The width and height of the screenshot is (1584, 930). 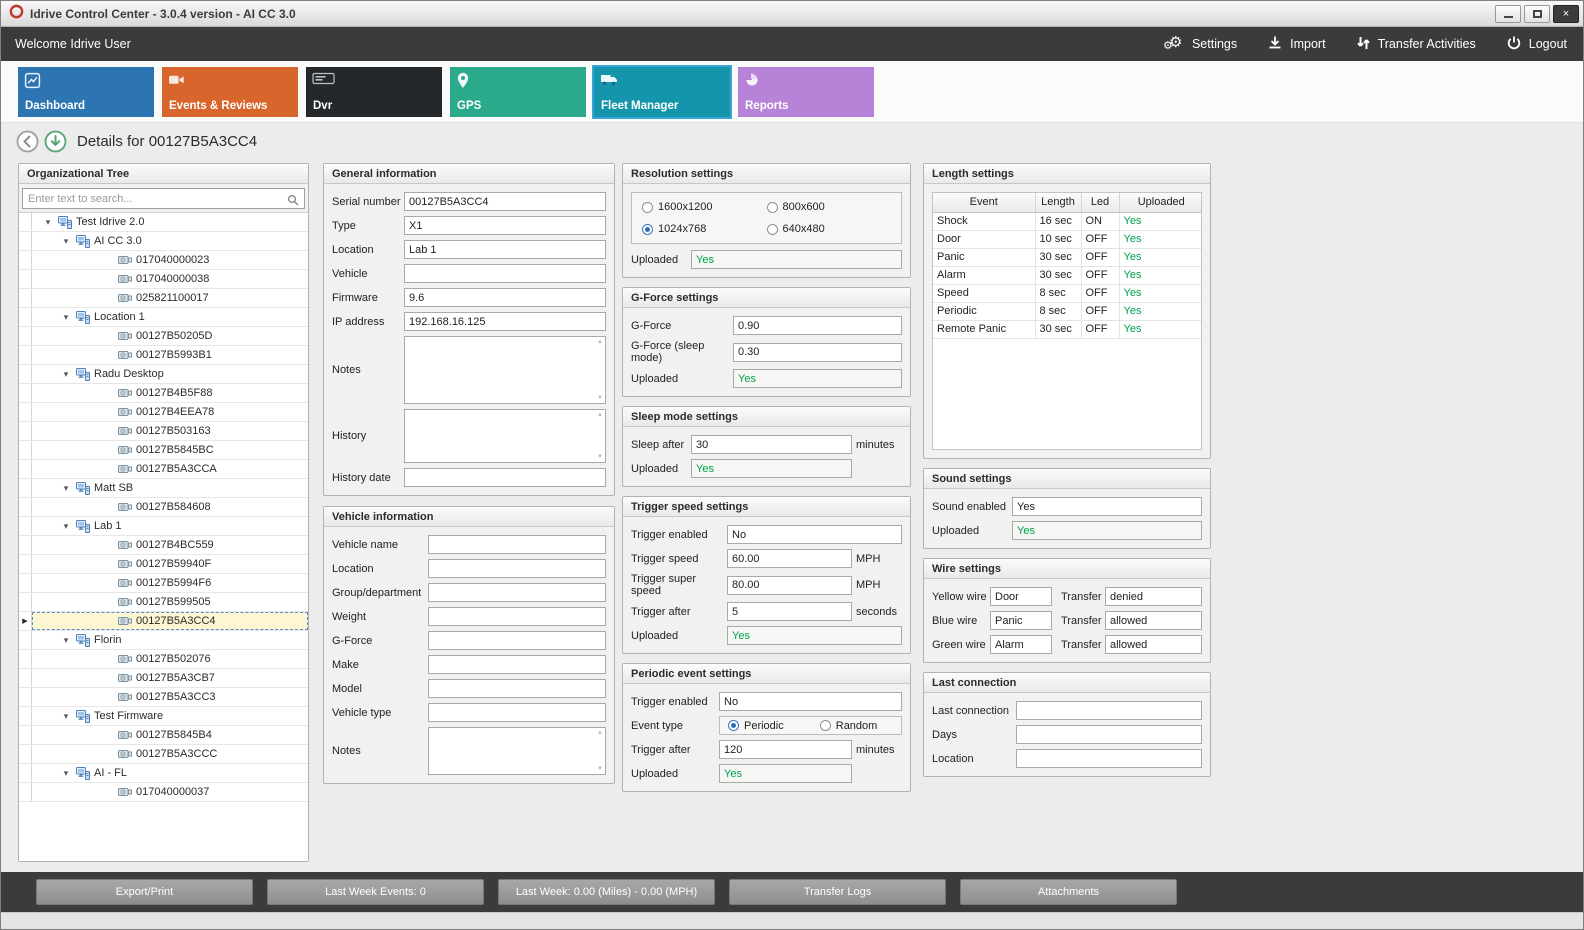 What do you see at coordinates (1067, 239) in the screenshot?
I see `table-row: Door 10 sec OFF Yes` at bounding box center [1067, 239].